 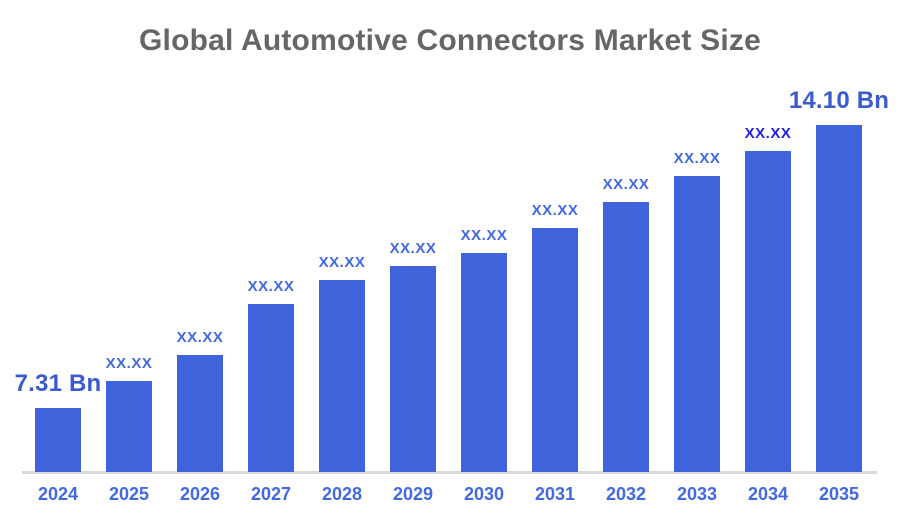 I want to click on bar-2025, so click(x=129, y=426).